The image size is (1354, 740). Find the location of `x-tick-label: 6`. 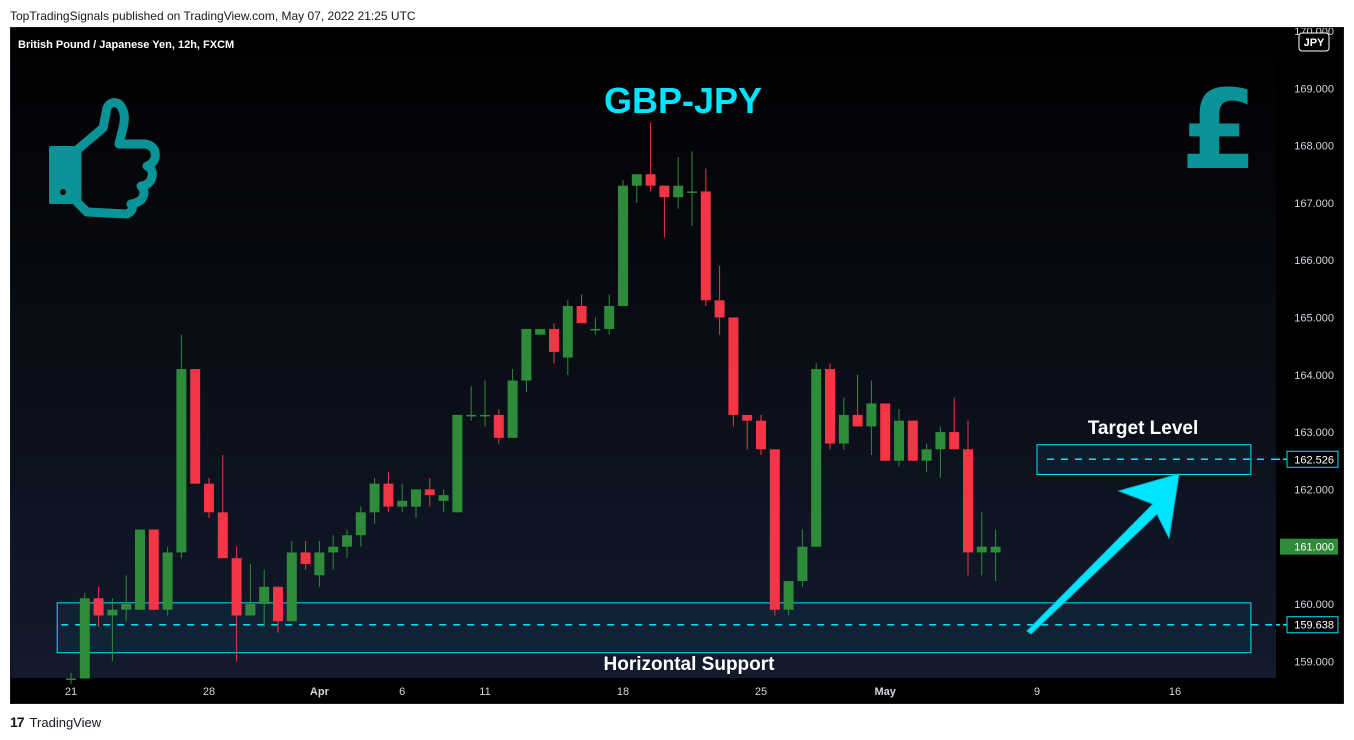

x-tick-label: 6 is located at coordinates (402, 692).